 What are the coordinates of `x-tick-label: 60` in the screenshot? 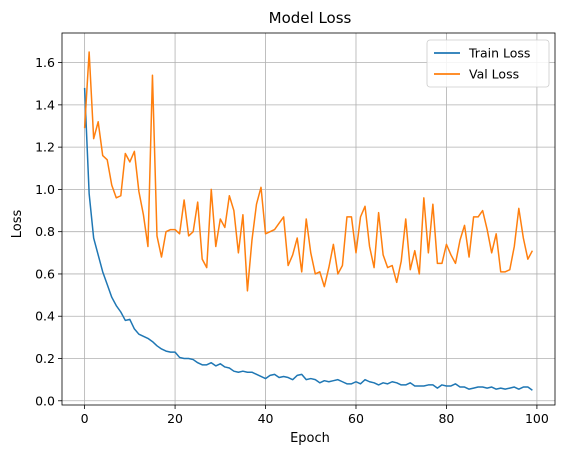 It's located at (356, 418).